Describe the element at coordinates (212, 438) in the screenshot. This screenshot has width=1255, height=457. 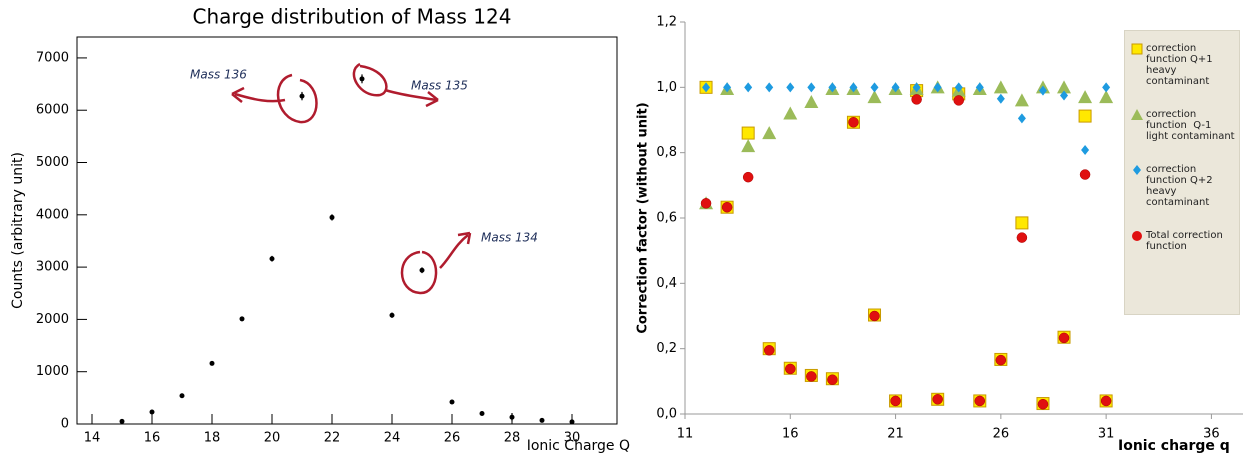
I see `x-tick-label: 18` at that location.